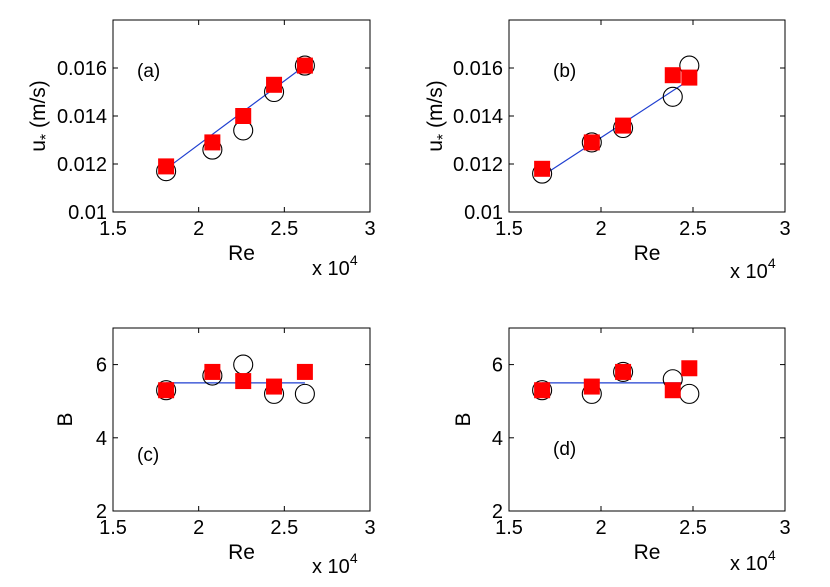 The width and height of the screenshot is (830, 587). What do you see at coordinates (564, 71) in the screenshot?
I see `panel-label: (b)` at bounding box center [564, 71].